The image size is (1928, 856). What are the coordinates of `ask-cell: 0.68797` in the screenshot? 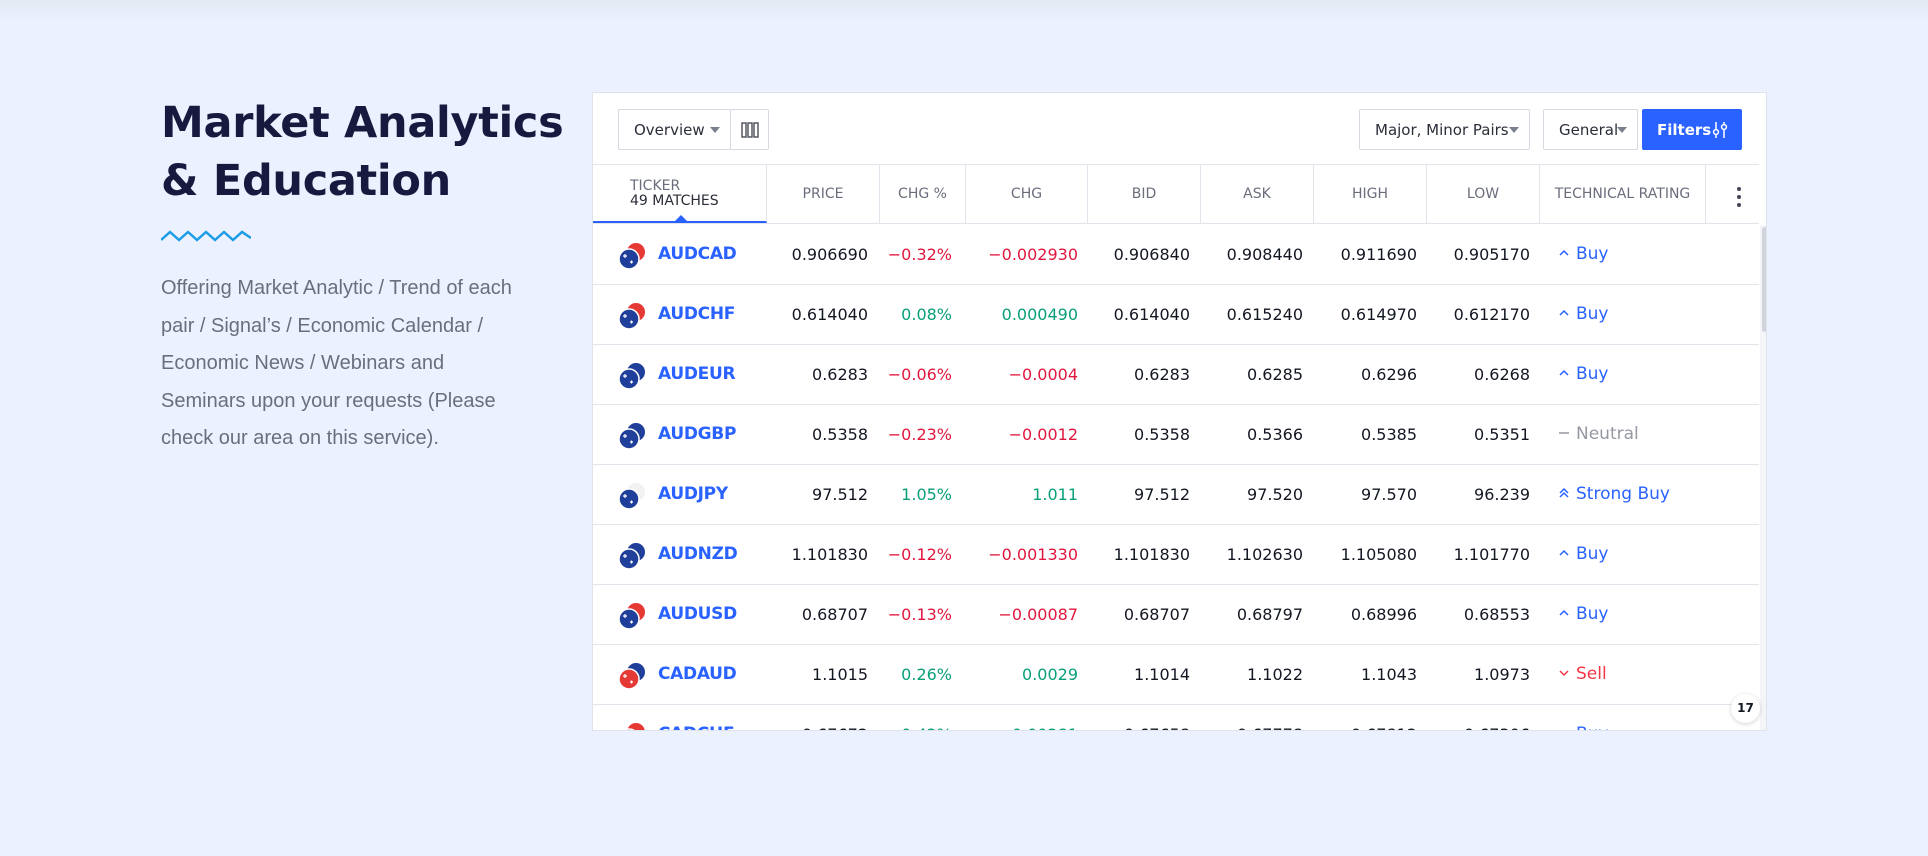 It's located at (1269, 614).